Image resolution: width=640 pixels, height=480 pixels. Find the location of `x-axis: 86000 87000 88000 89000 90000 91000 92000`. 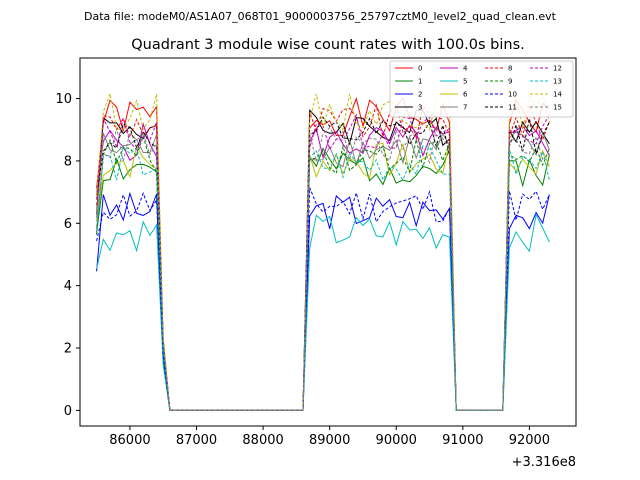

x-axis: 86000 87000 88000 89000 90000 91000 92000 is located at coordinates (329, 437).